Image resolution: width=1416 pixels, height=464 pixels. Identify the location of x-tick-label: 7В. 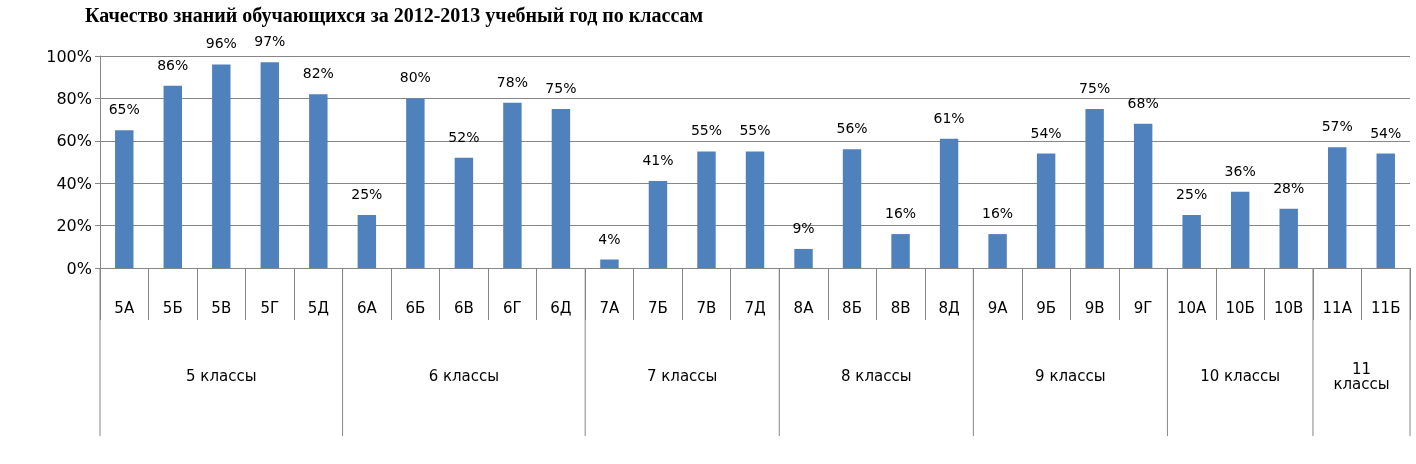
(706, 307).